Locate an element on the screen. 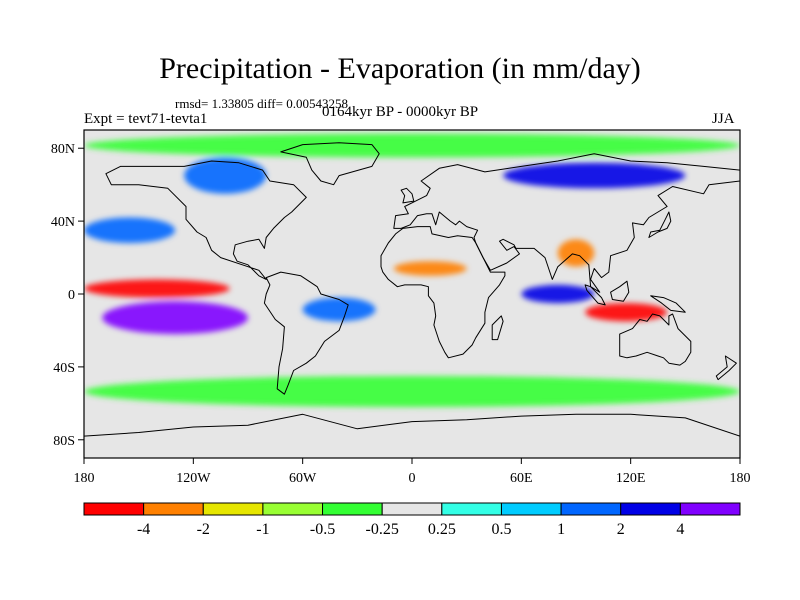 This screenshot has height=600, width=800. lat-tick-label: 80N is located at coordinates (63, 149).